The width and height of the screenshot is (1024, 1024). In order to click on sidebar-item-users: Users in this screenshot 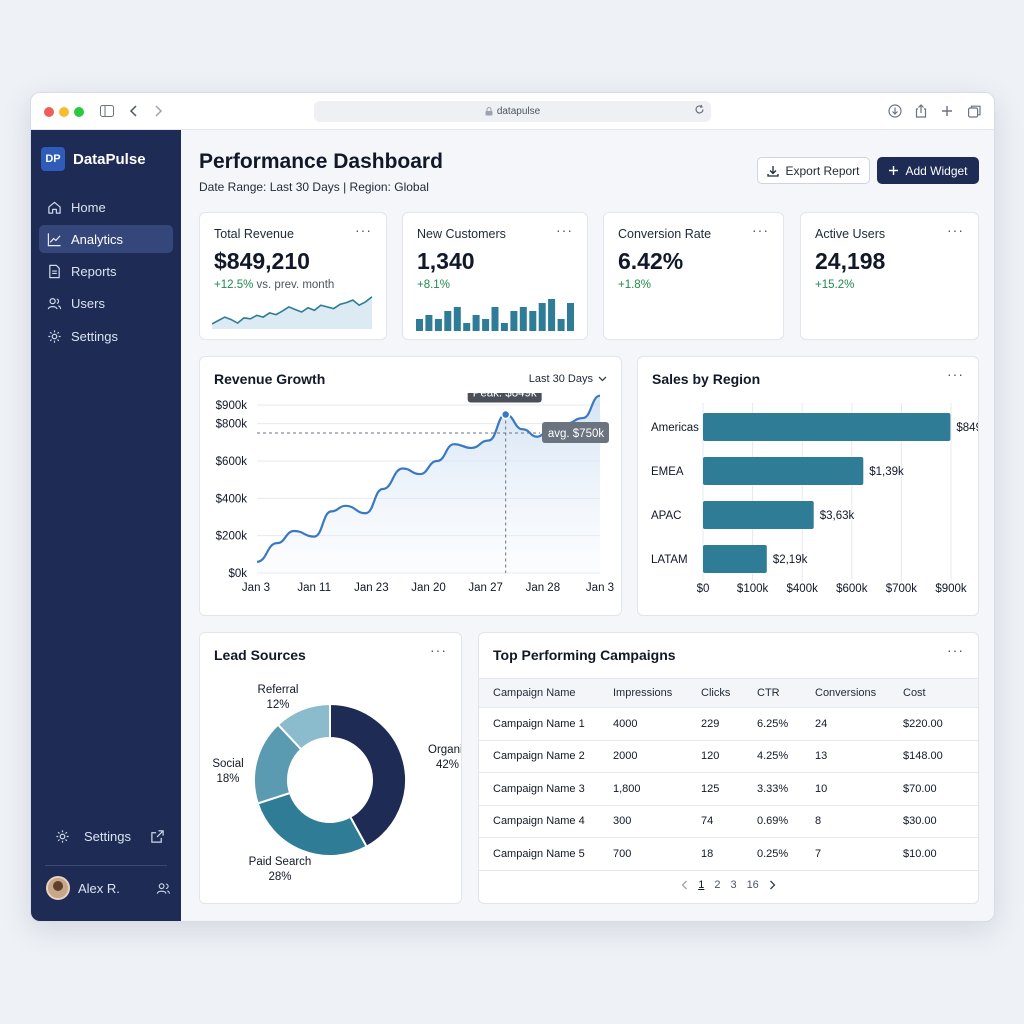, I will do `click(106, 303)`.